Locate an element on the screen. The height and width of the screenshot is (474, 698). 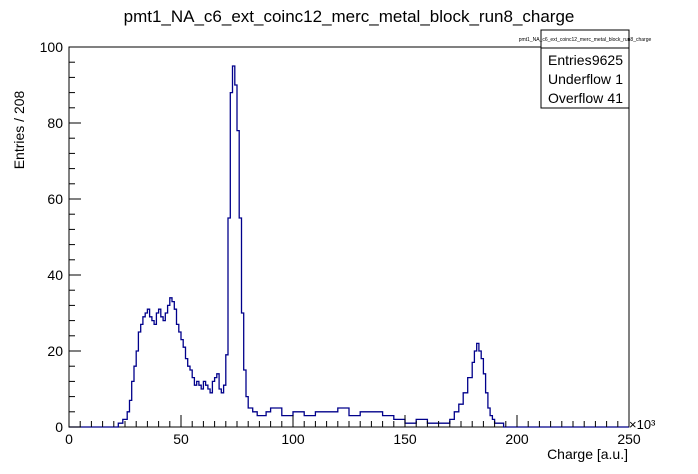
stats-overflow-label: Overflow is located at coordinates (576, 98).